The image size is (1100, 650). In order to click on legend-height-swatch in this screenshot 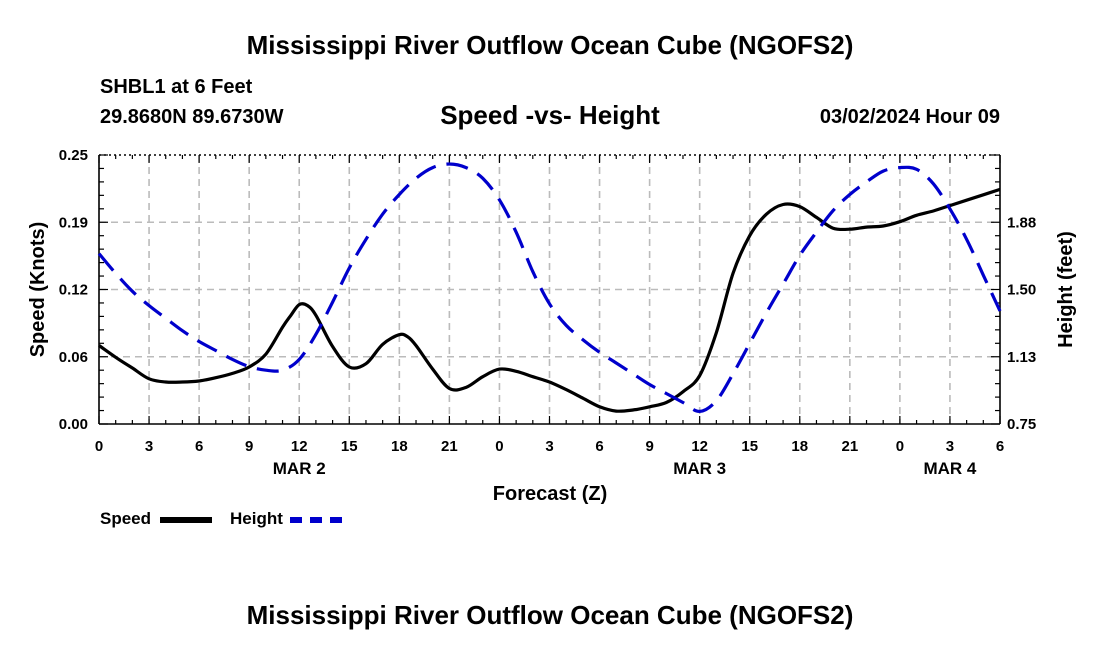, I will do `click(316, 520)`.